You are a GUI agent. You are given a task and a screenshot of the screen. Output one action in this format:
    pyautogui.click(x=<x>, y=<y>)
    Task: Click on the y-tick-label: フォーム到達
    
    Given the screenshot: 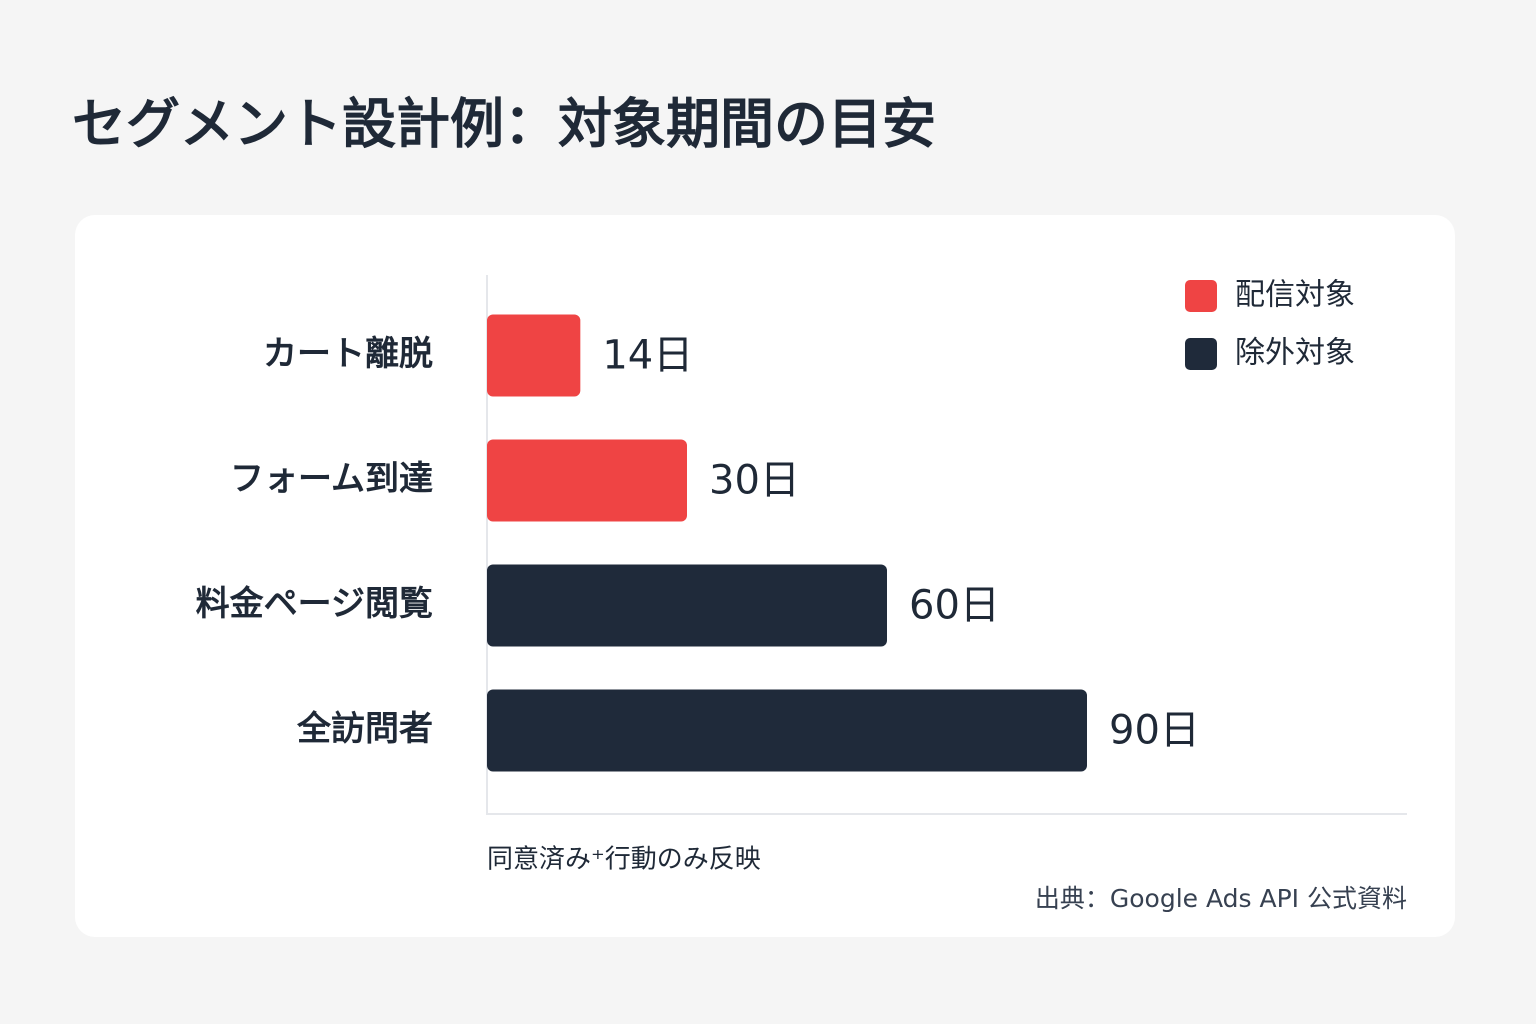 What is the action you would take?
    pyautogui.click(x=331, y=479)
    